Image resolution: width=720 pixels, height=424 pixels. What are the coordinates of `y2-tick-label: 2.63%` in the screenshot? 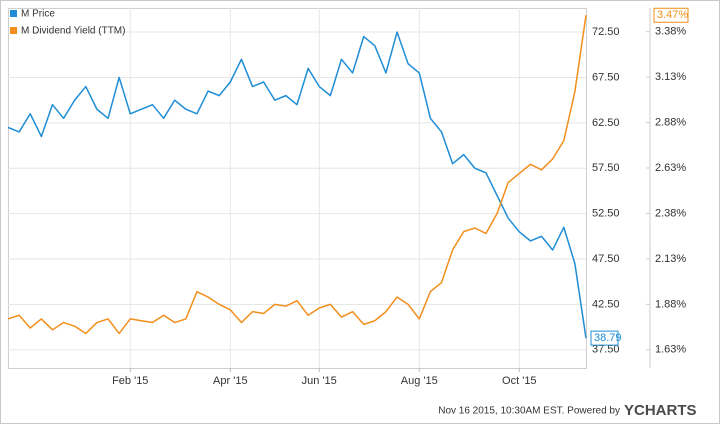 It's located at (670, 168).